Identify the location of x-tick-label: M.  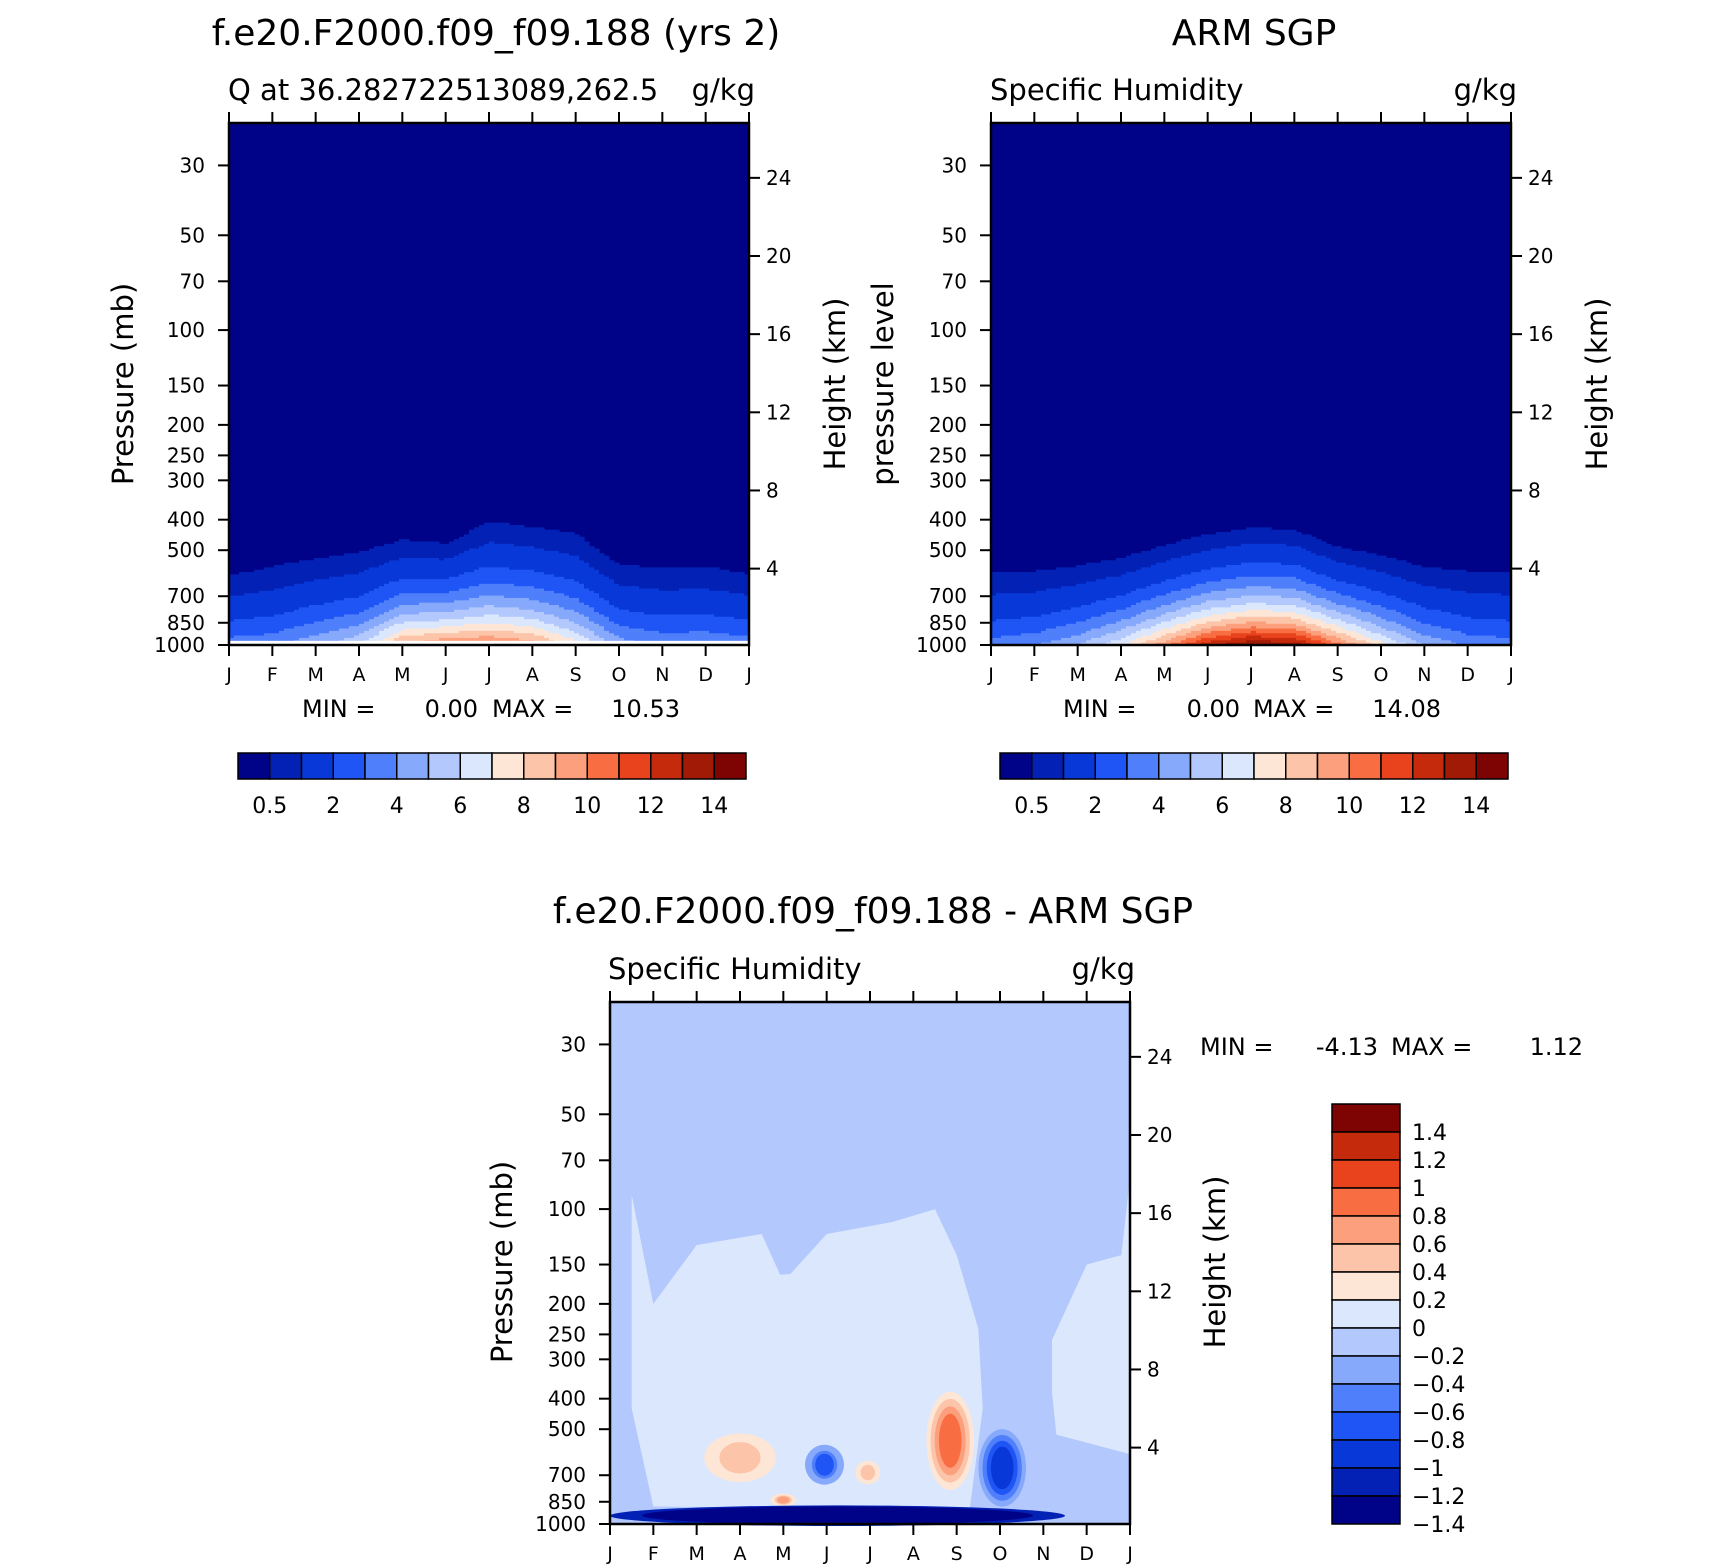
(402, 675).